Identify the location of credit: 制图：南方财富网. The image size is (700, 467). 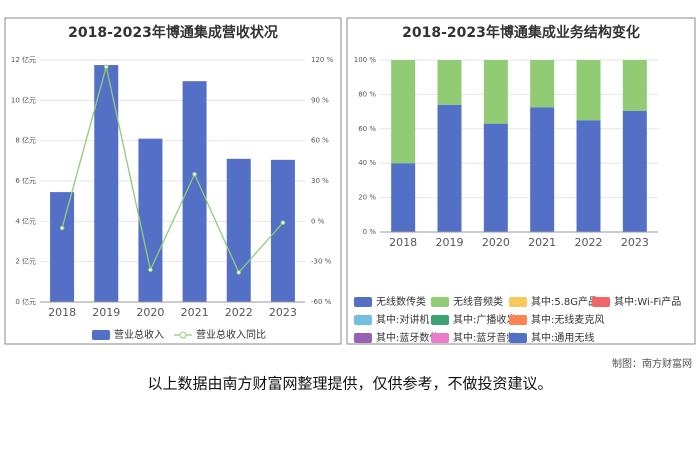
(652, 363).